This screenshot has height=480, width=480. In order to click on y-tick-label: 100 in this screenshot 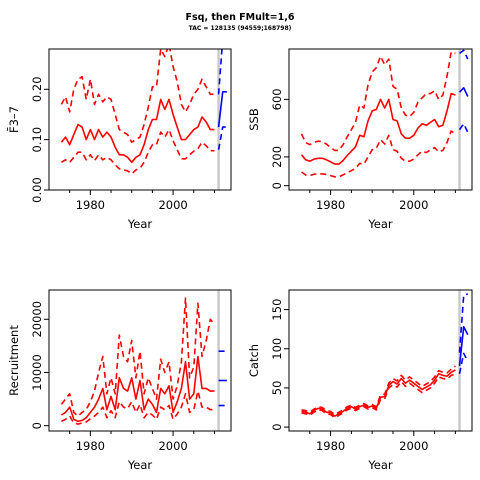, I will do `click(277, 349)`.